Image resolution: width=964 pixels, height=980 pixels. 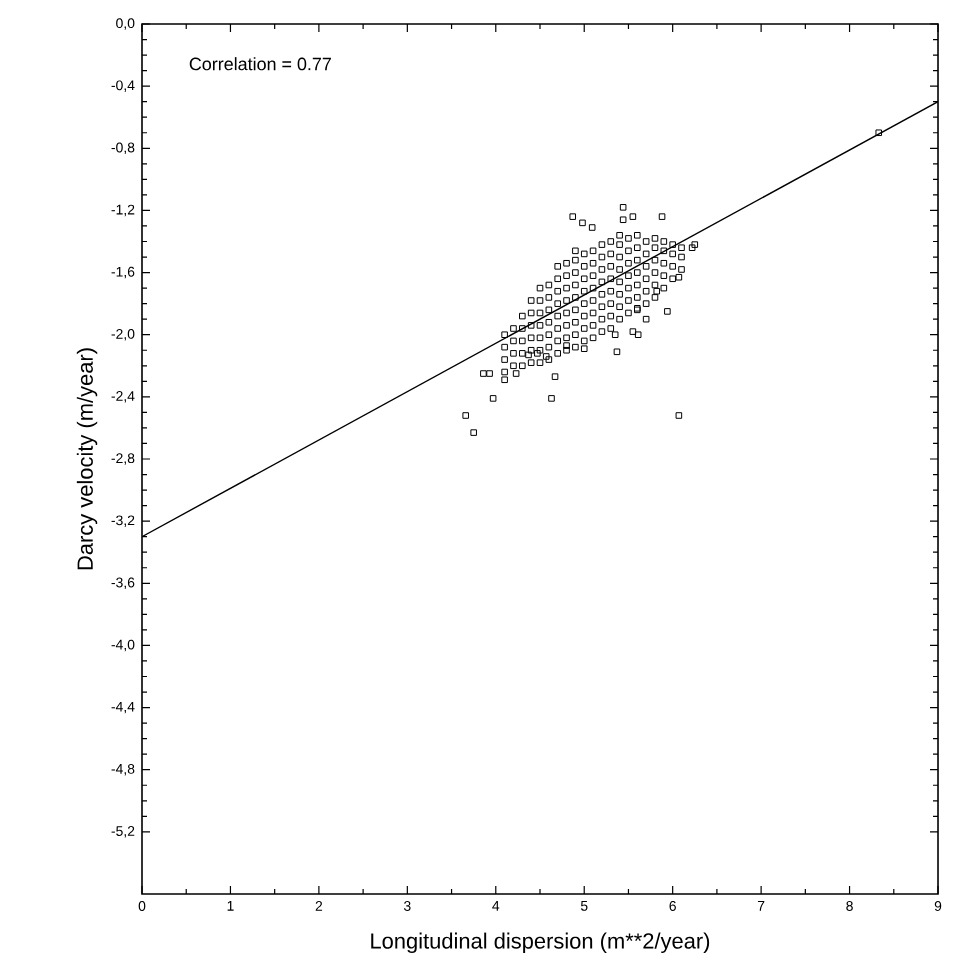 What do you see at coordinates (87, 459) in the screenshot?
I see `y-axis-title: Darcy velocity (m/year)` at bounding box center [87, 459].